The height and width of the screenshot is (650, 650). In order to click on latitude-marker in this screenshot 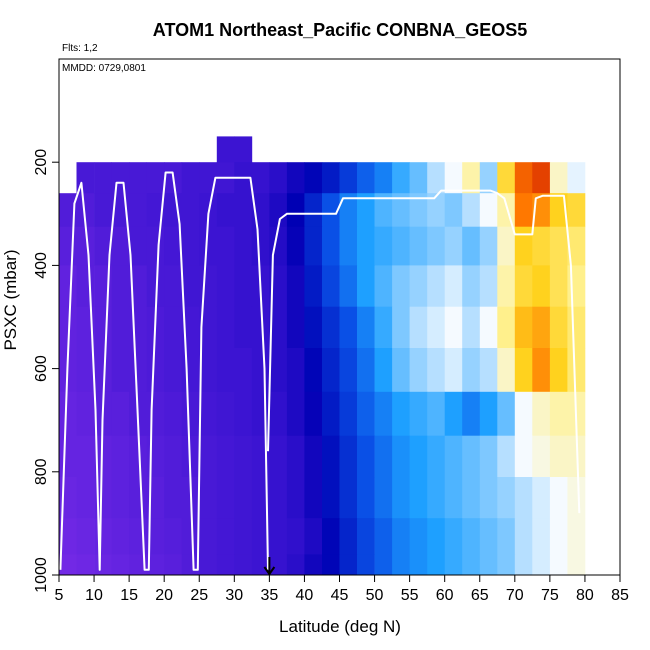, I will do `click(269, 566)`.